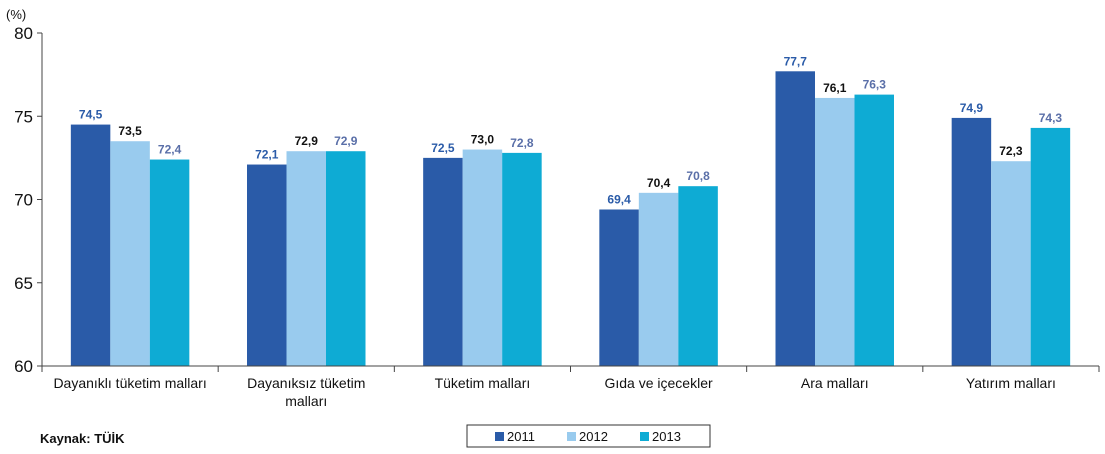  Describe the element at coordinates (522, 143) in the screenshot. I see `data-label: 72,8` at that location.